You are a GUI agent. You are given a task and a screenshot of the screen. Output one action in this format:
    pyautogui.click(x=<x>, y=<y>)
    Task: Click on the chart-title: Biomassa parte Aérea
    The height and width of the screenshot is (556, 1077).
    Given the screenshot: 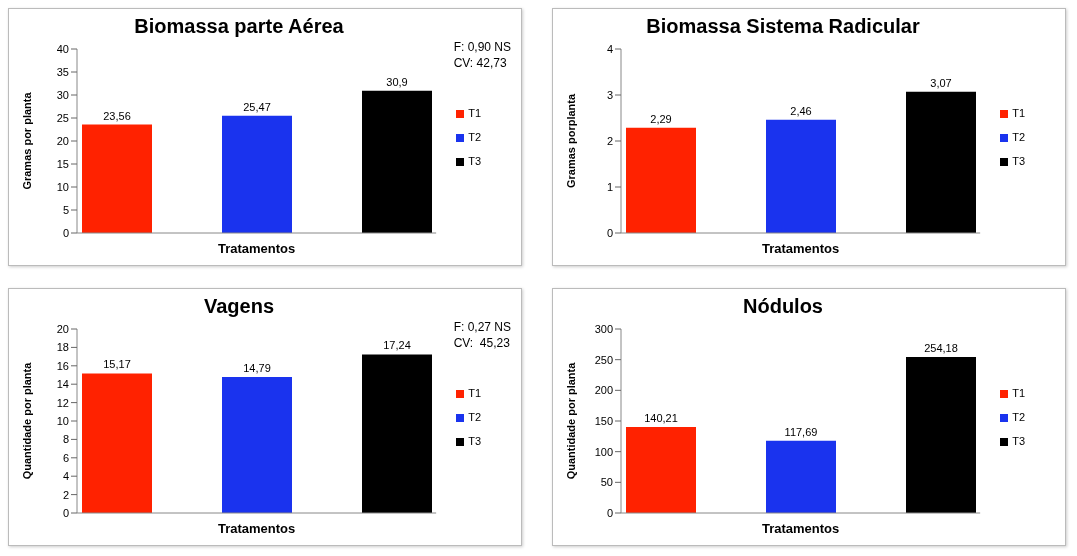 What is the action you would take?
    pyautogui.click(x=239, y=26)
    